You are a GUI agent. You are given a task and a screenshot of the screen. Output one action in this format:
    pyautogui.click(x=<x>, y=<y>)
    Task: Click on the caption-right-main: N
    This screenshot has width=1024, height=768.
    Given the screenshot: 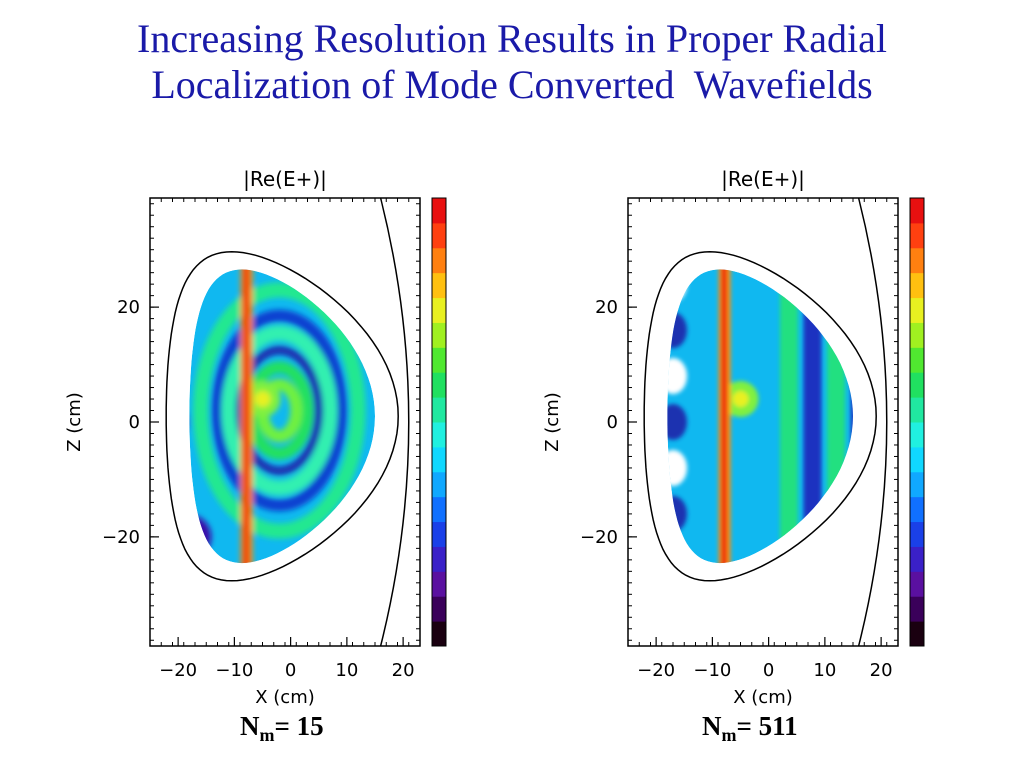 What is the action you would take?
    pyautogui.click(x=712, y=726)
    